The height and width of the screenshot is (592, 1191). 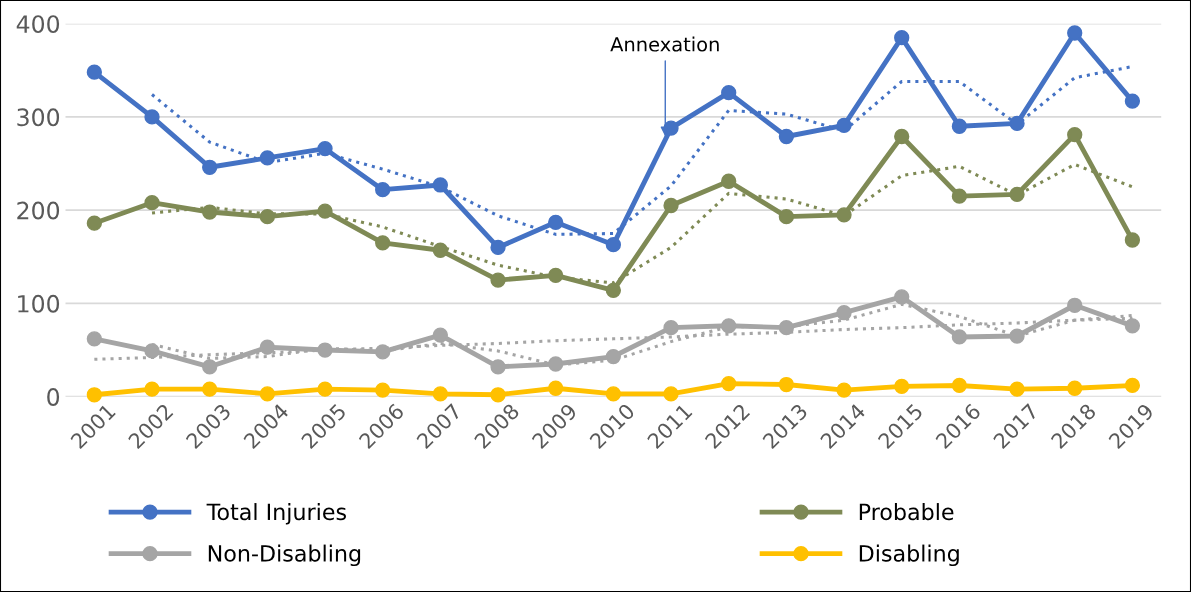 I want to click on legend-label: Probable, so click(x=906, y=512).